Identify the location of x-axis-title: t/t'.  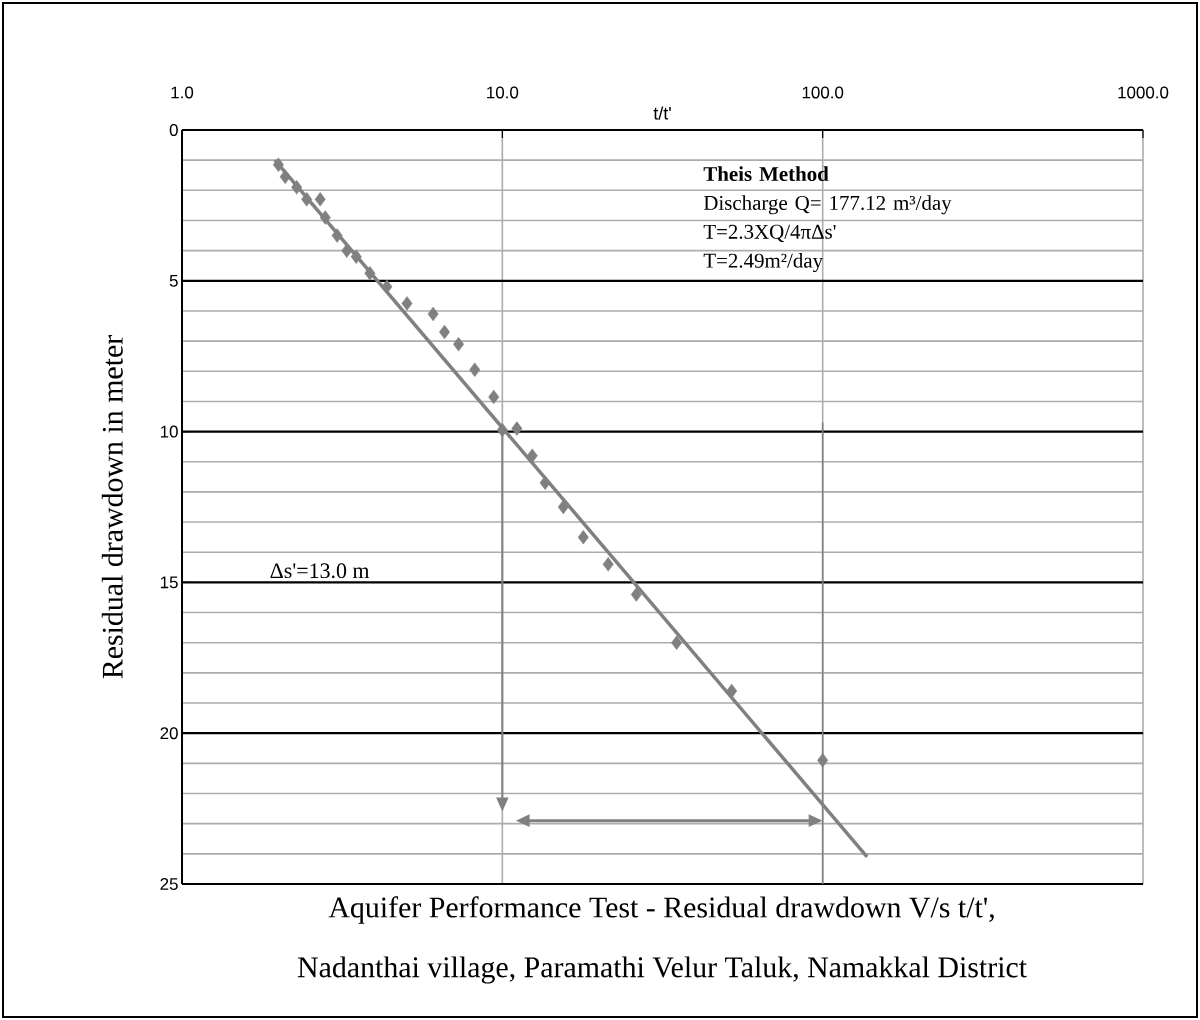
(662, 113).